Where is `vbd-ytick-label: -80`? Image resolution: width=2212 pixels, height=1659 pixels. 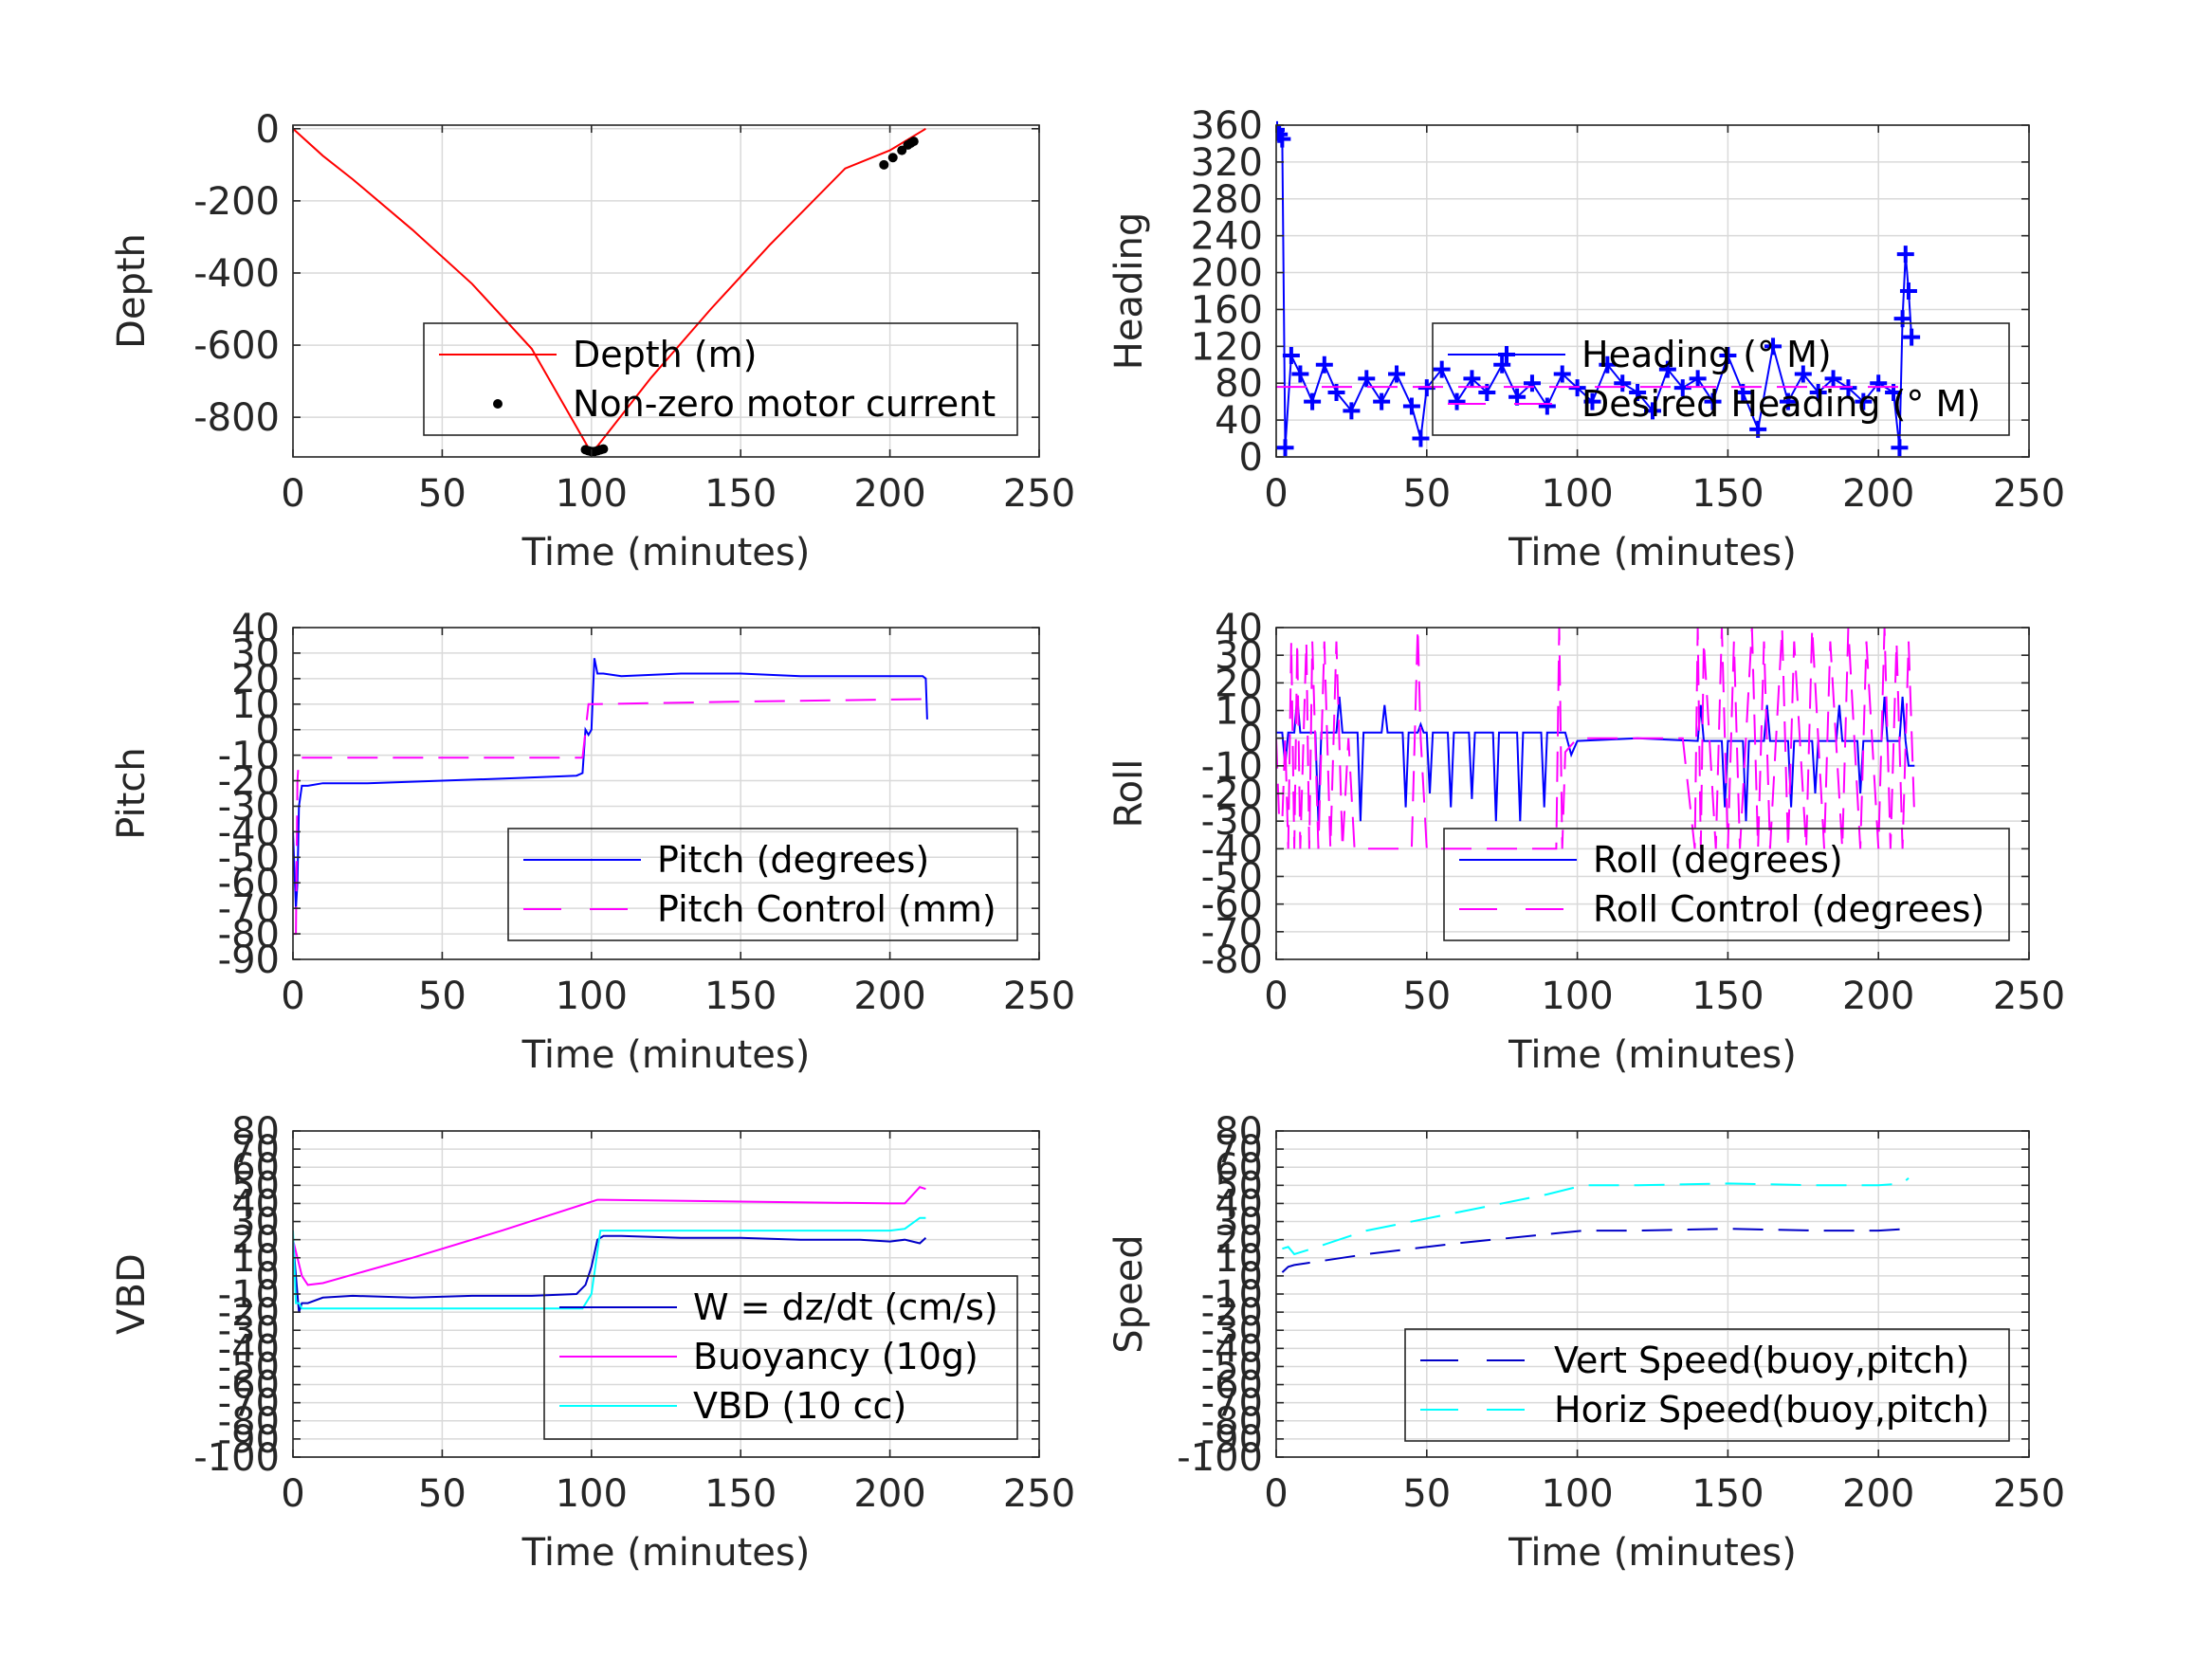
vbd-ytick-label: -80 is located at coordinates (249, 1422).